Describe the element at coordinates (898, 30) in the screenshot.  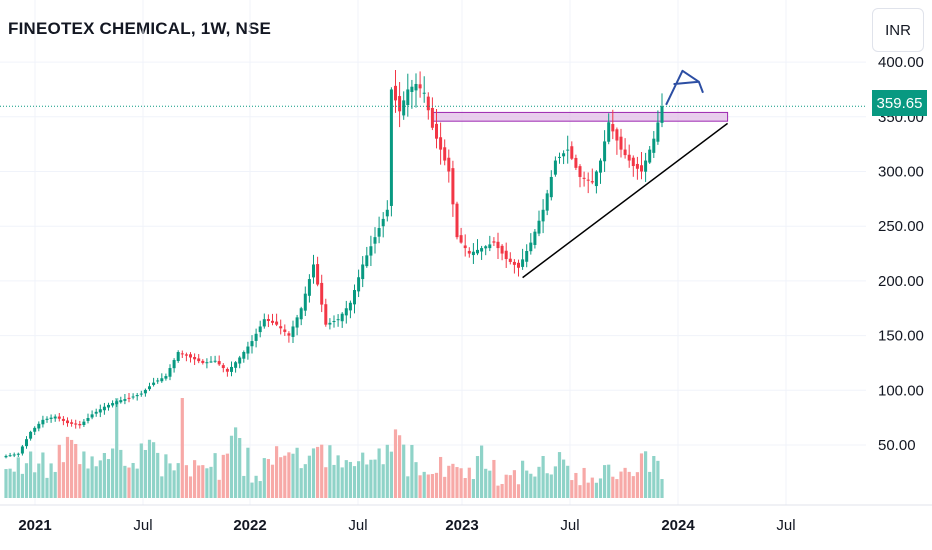
I see `currency-selector: INR` at that location.